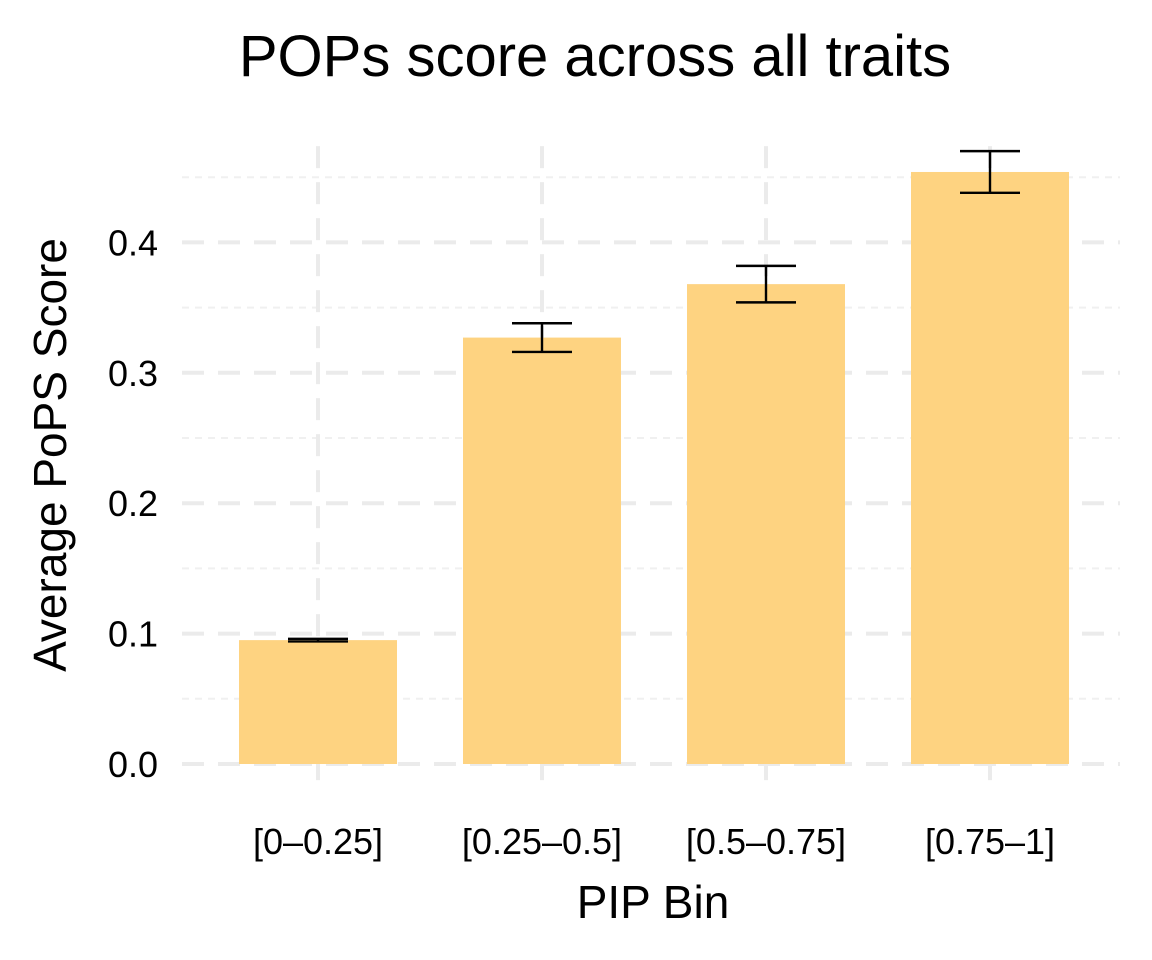  Describe the element at coordinates (766, 841) in the screenshot. I see `x-tick-label: [0.5–0.75]` at that location.